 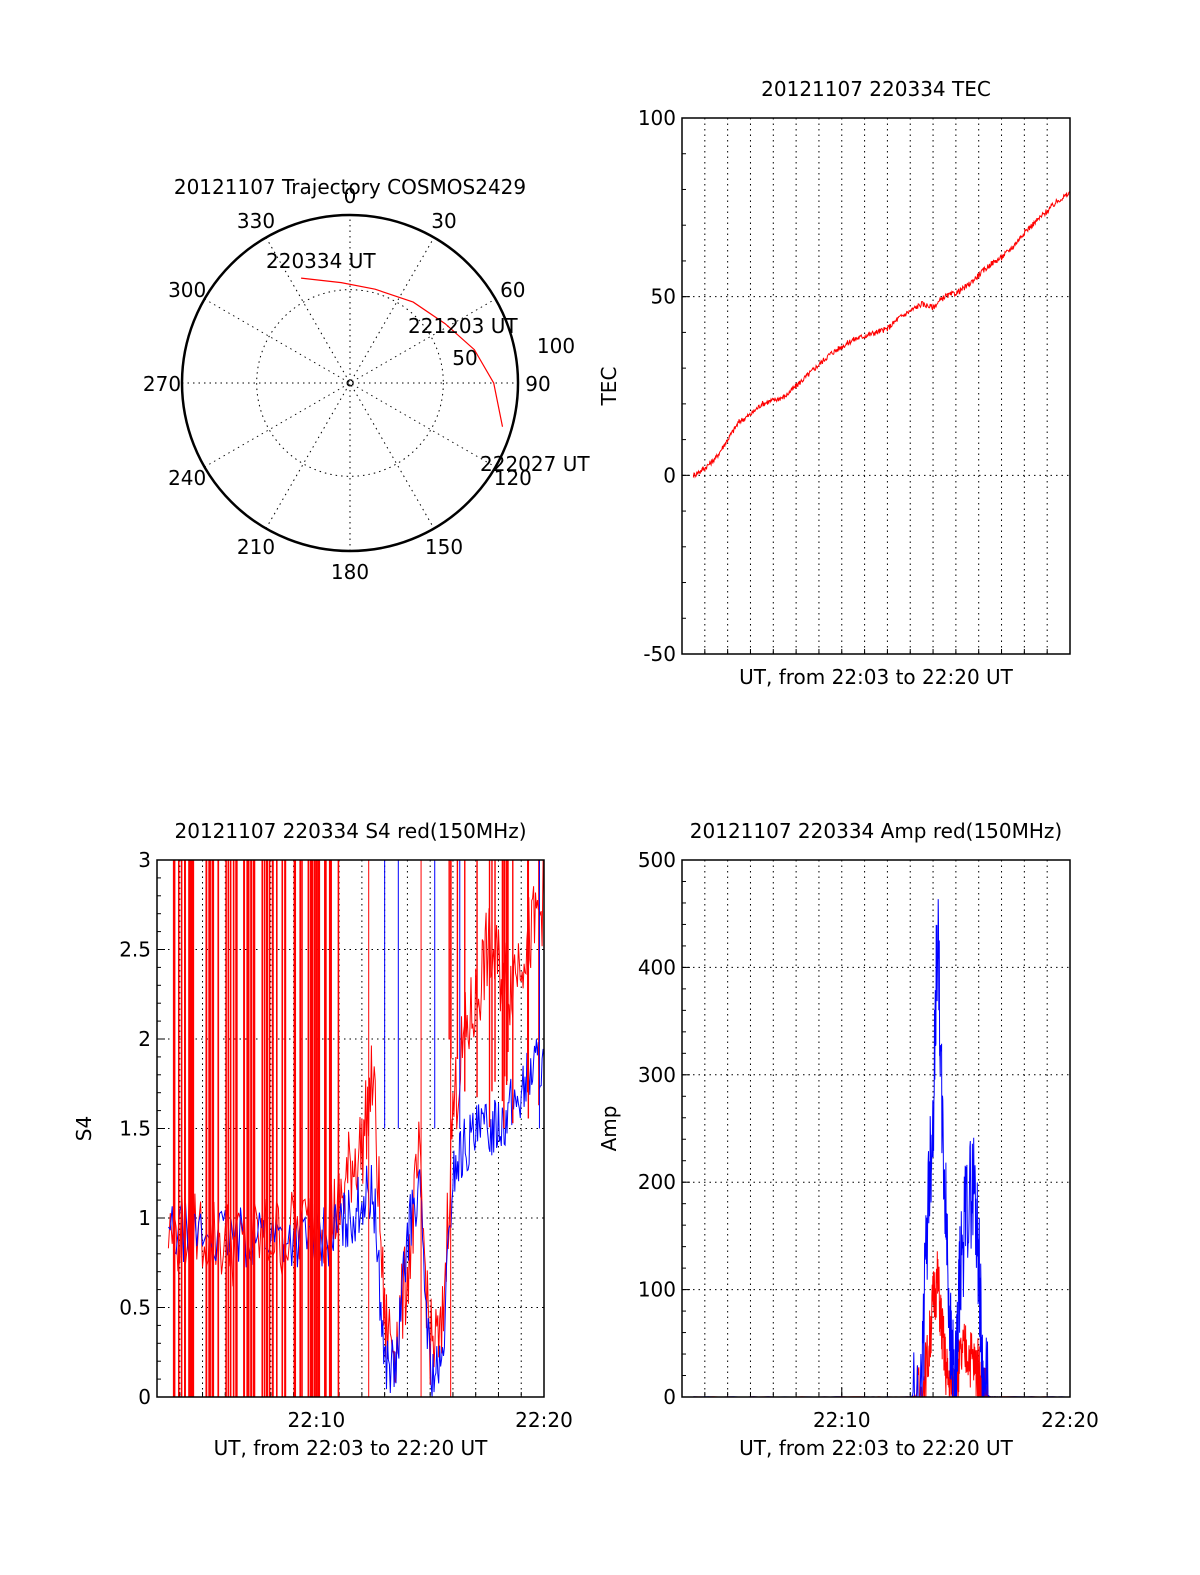 What do you see at coordinates (556, 346) in the screenshot?
I see `radial-label: 100` at bounding box center [556, 346].